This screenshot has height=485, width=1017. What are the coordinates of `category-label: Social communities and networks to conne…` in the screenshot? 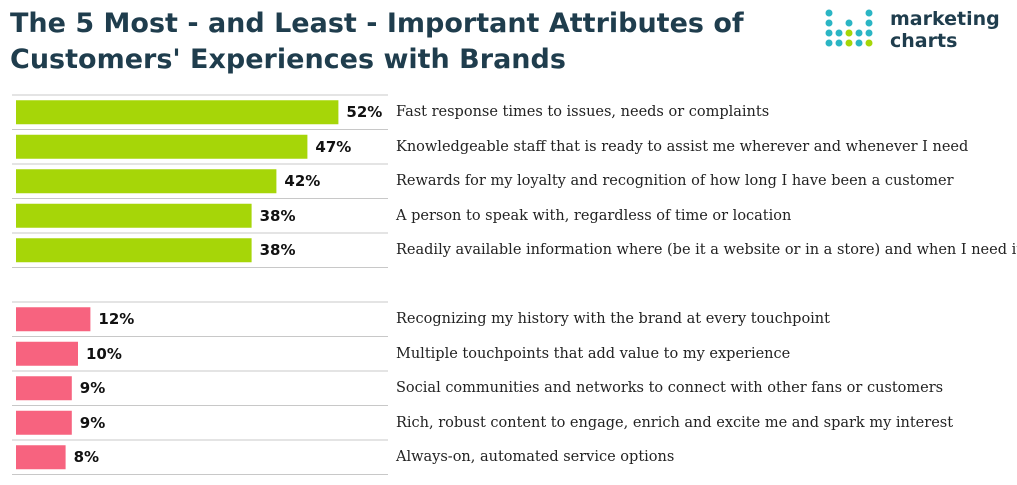 It's located at (670, 388).